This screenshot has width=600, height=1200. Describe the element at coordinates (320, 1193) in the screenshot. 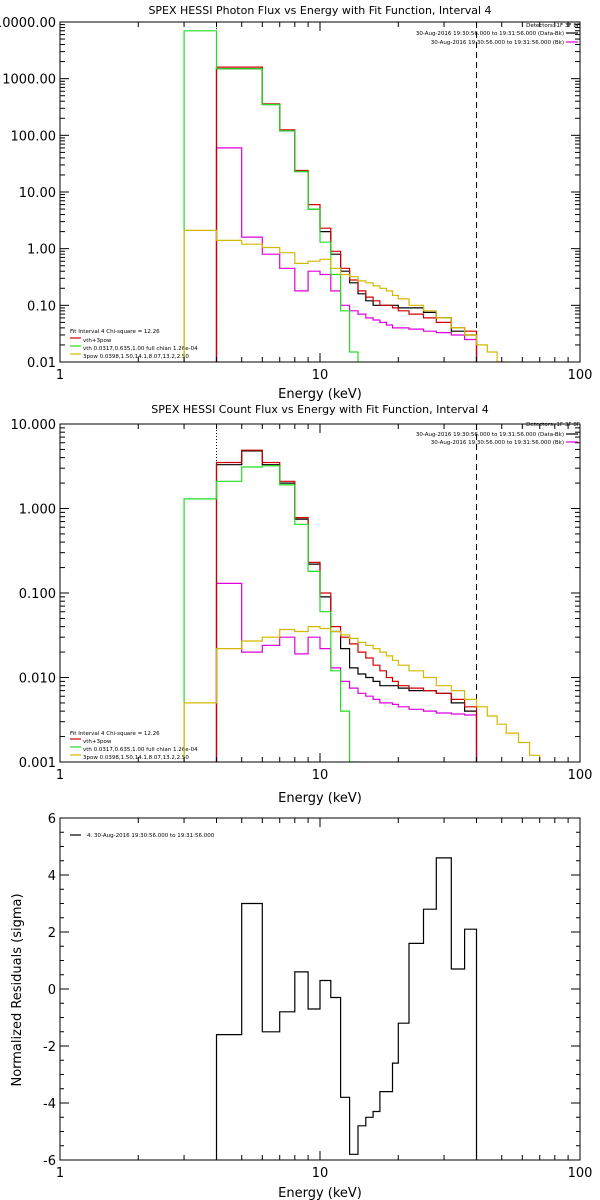

I see `panel3-xlabel: Energy (keV)` at that location.